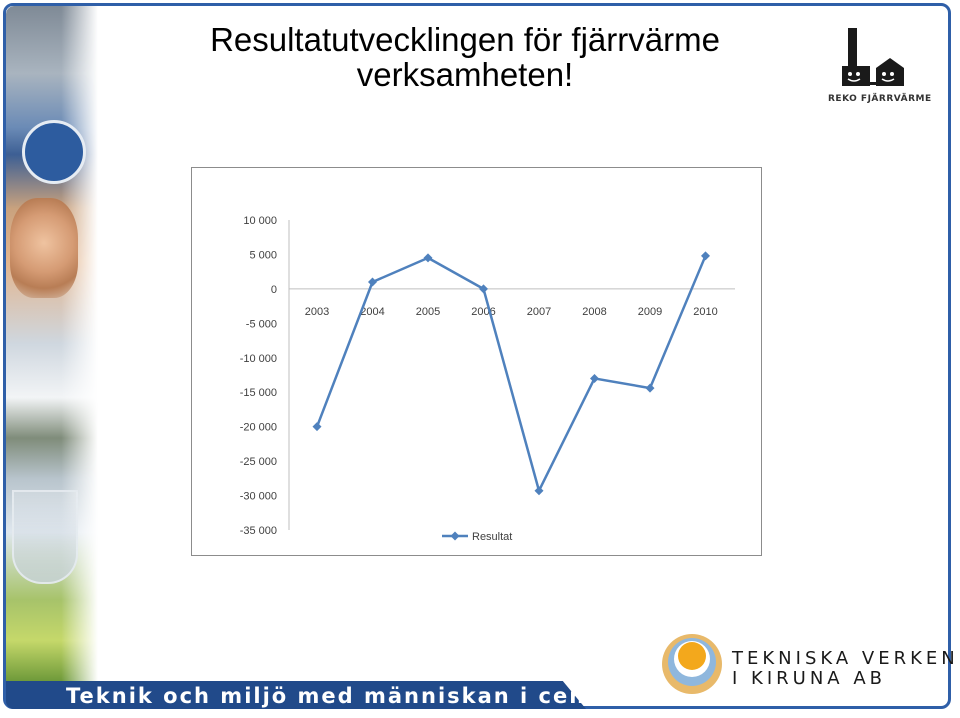  I want to click on y-tick-label: -20 000, so click(258, 428).